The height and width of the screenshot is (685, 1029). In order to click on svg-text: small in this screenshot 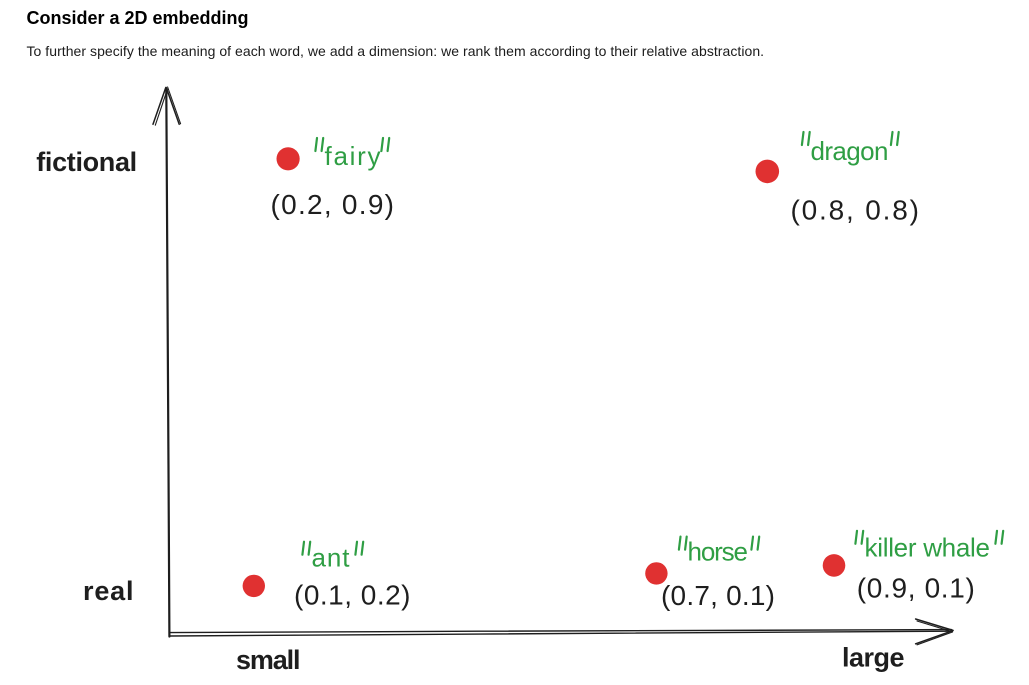, I will do `click(268, 660)`.